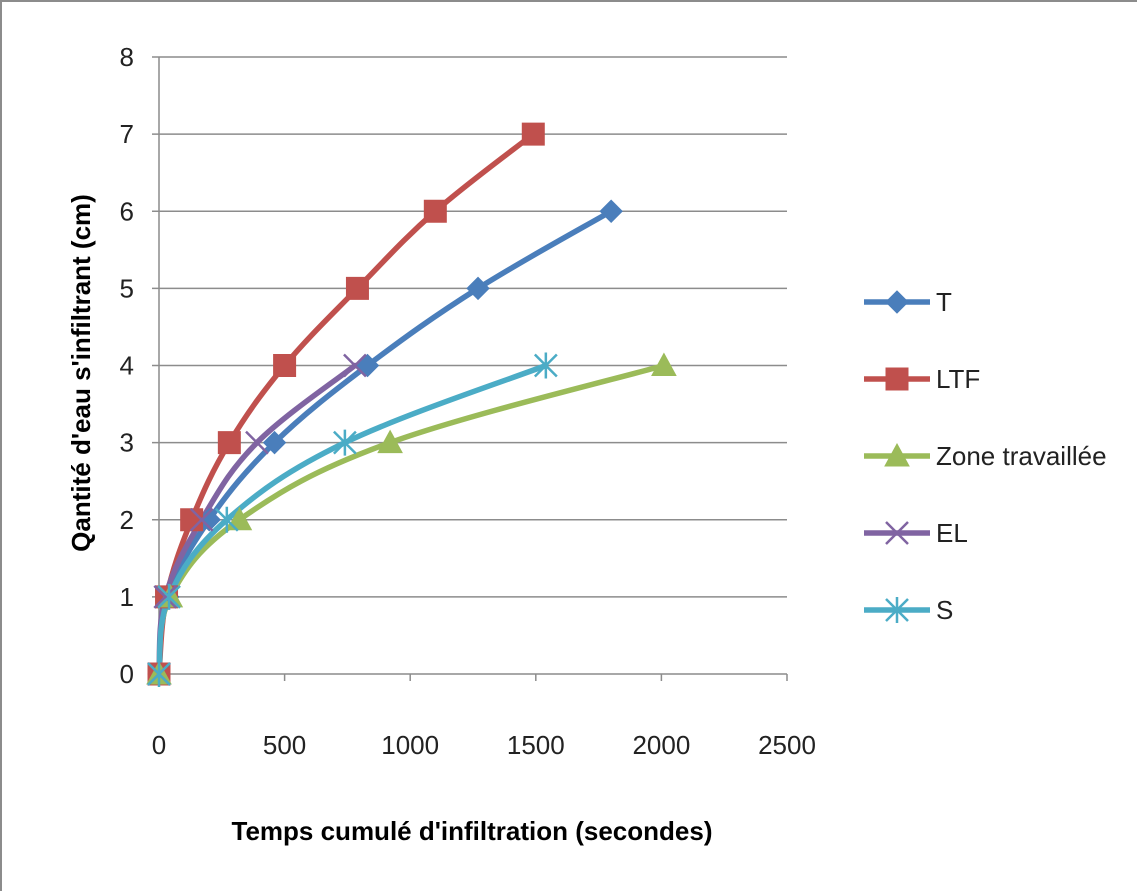 This screenshot has width=1137, height=893. Describe the element at coordinates (952, 533) in the screenshot. I see `legend-label-el: EL` at that location.